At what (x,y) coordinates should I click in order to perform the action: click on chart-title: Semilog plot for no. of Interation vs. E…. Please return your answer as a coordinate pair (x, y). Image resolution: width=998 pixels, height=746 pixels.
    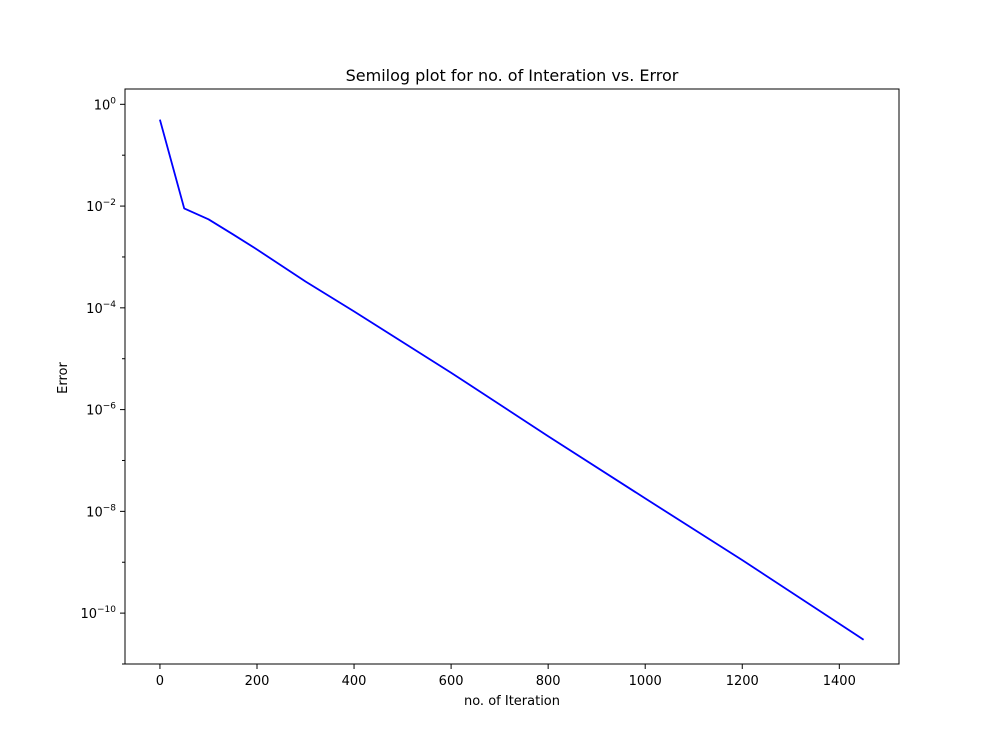
    Looking at the image, I should click on (512, 75).